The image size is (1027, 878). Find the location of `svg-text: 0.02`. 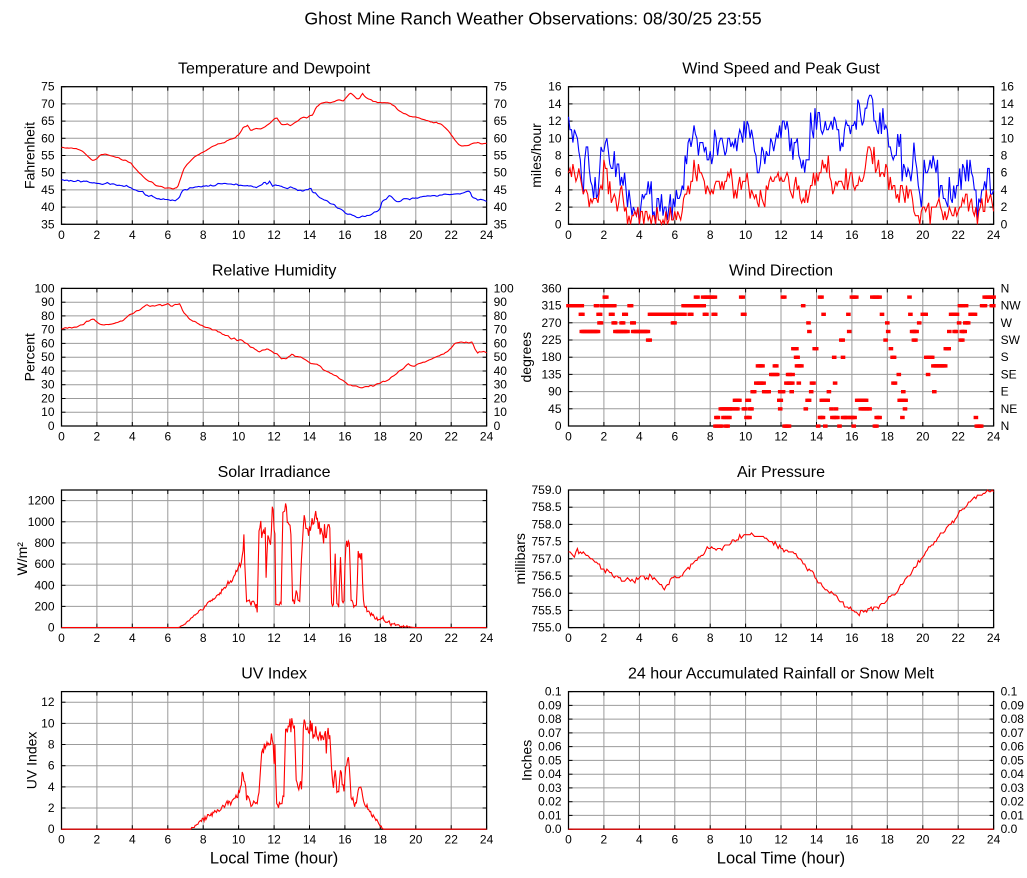

svg-text: 0.02 is located at coordinates (550, 802).